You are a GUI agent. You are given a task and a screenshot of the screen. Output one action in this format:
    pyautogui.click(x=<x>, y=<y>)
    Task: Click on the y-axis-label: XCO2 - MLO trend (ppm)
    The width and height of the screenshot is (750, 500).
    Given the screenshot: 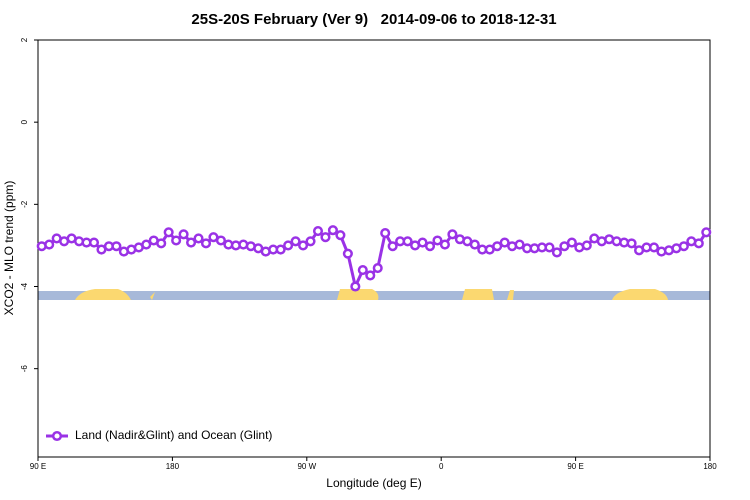 What is the action you would take?
    pyautogui.click(x=9, y=248)
    